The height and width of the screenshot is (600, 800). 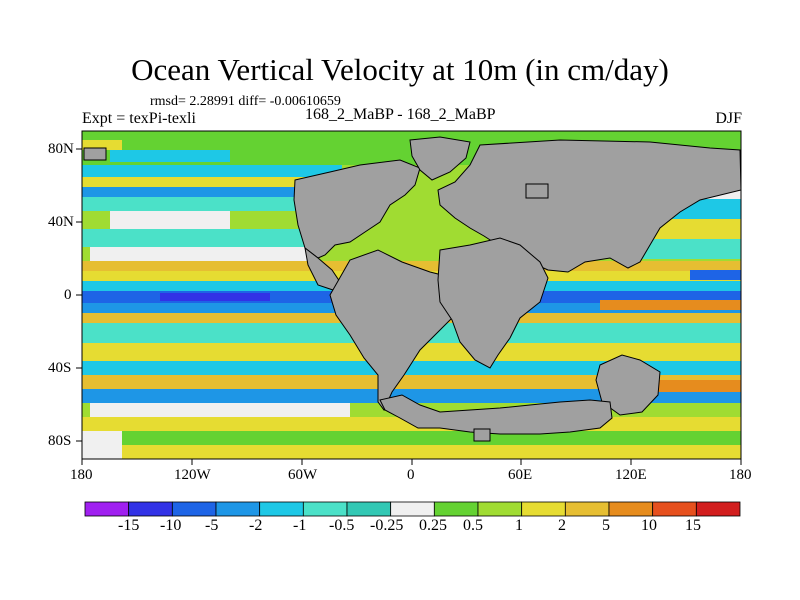 I want to click on colorbar-label: 10, so click(x=649, y=525).